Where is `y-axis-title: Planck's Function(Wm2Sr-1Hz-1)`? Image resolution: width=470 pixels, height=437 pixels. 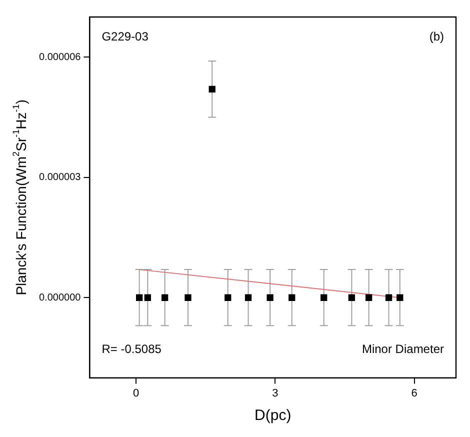 y-axis-title: Planck's Function(Wm2Sr-1Hz-1) is located at coordinates (19, 197).